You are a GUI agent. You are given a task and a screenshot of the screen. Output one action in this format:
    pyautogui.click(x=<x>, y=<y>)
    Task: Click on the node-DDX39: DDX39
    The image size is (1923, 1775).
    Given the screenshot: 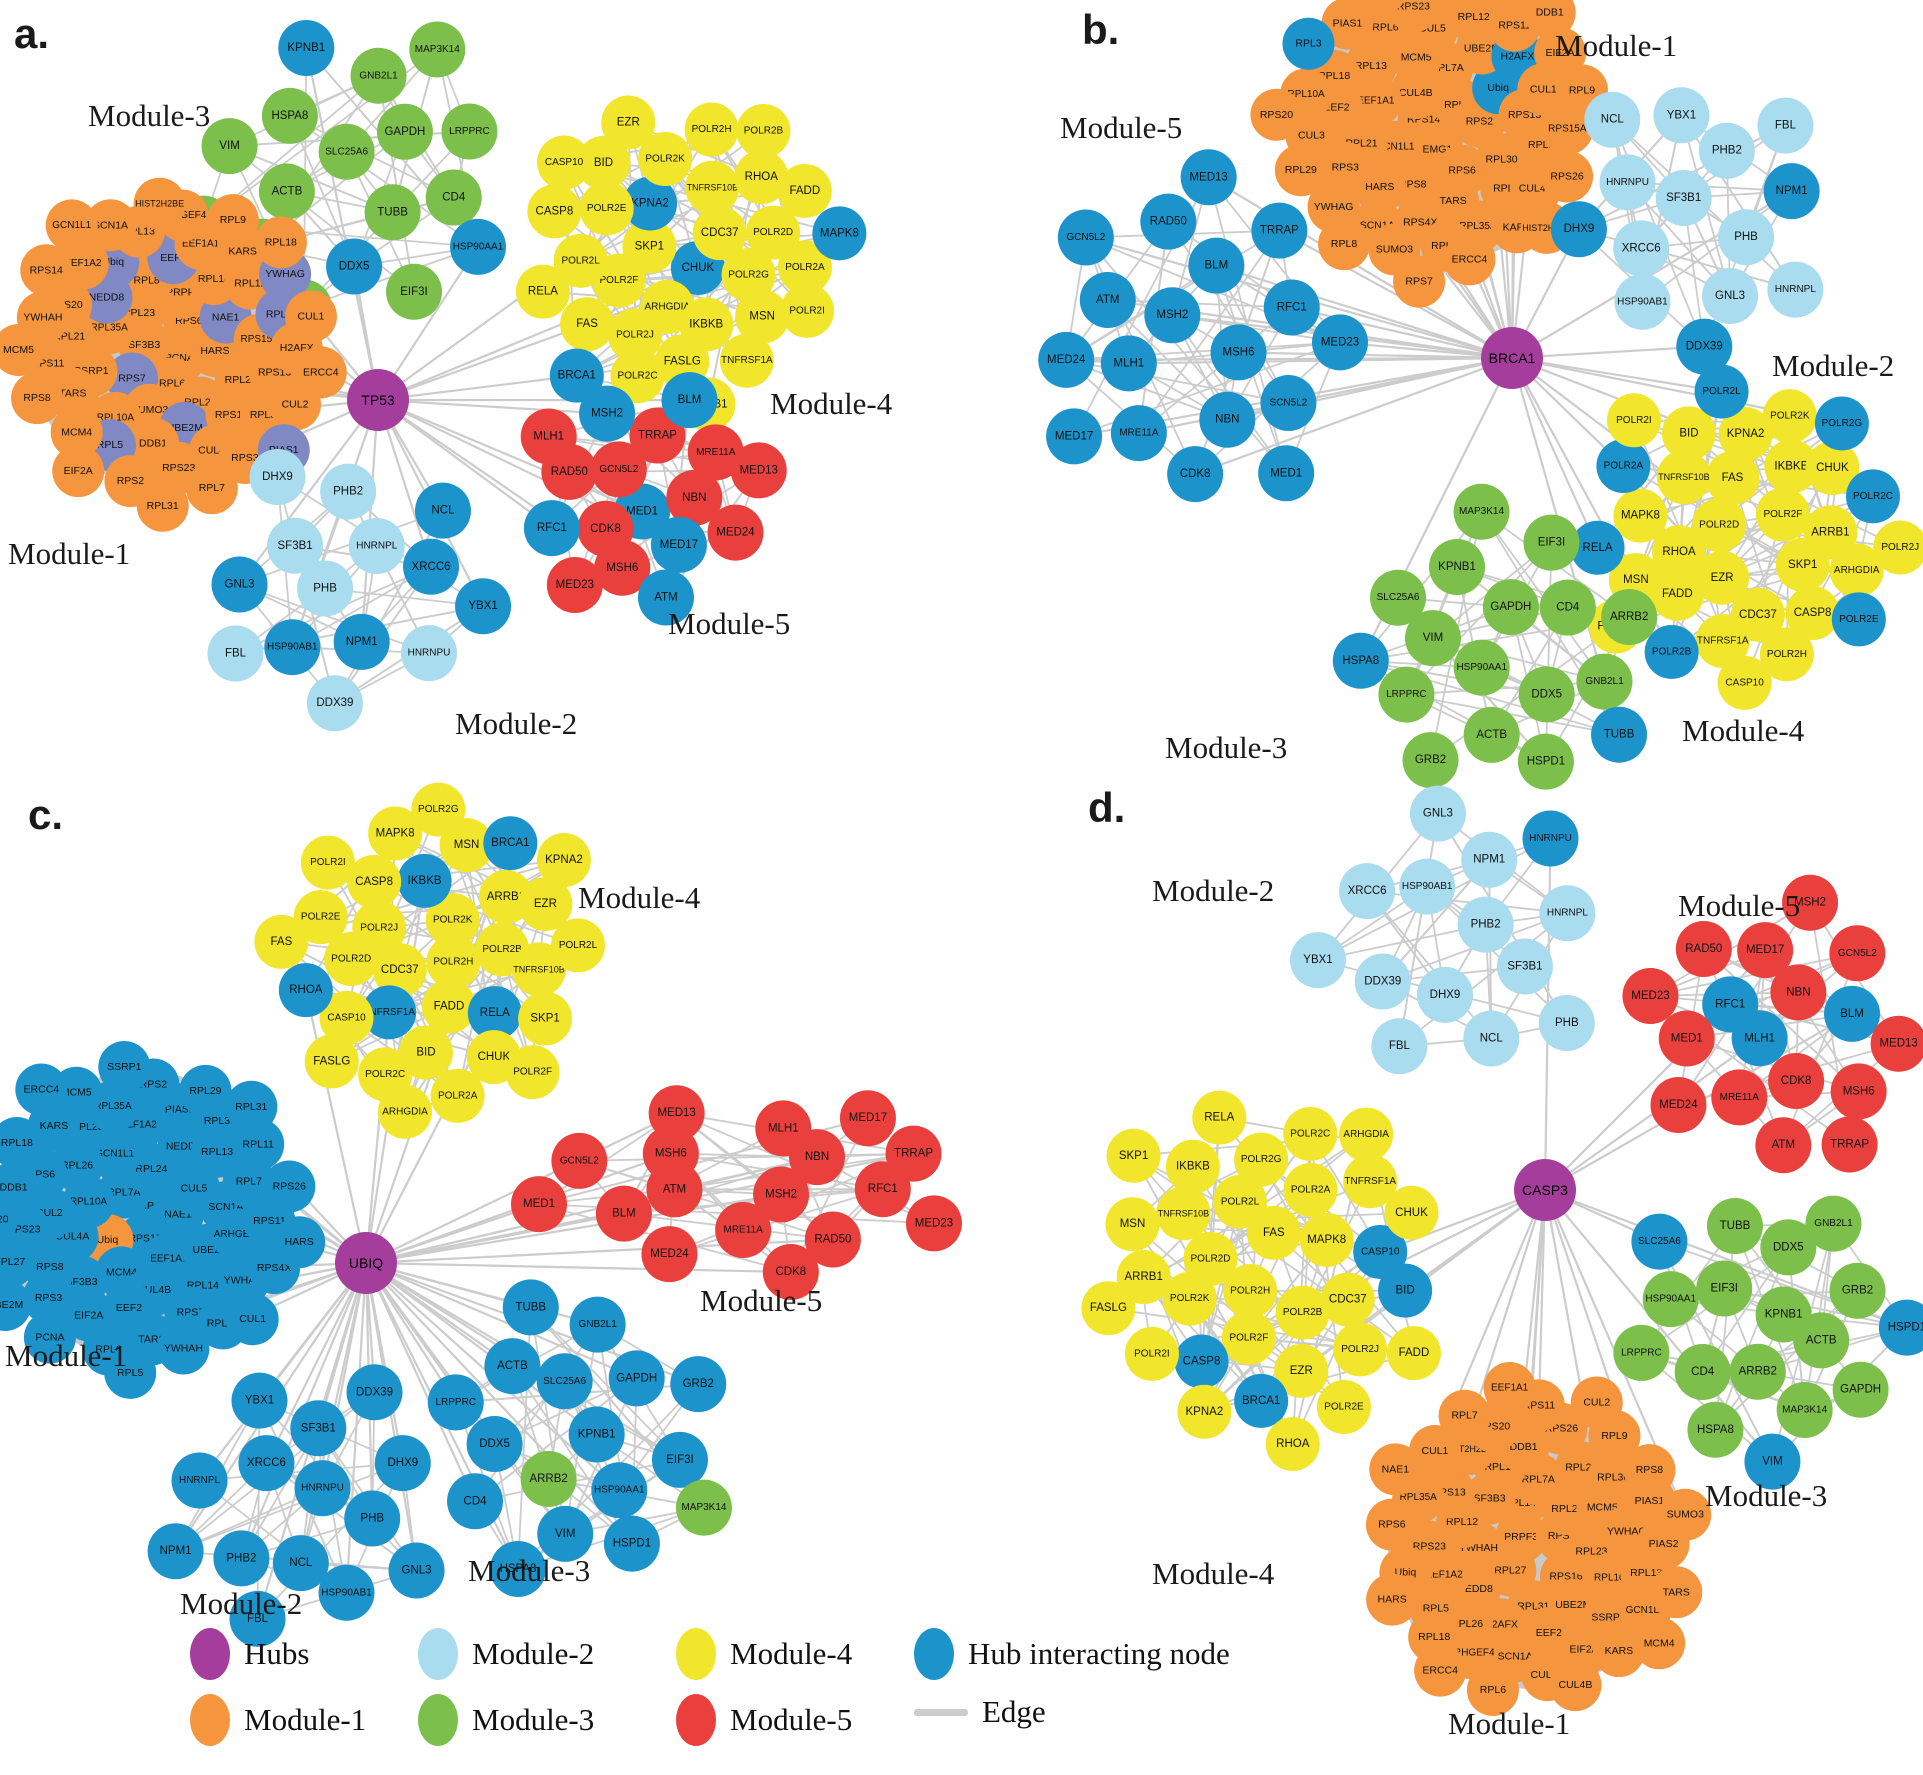 What is the action you would take?
    pyautogui.click(x=374, y=1392)
    